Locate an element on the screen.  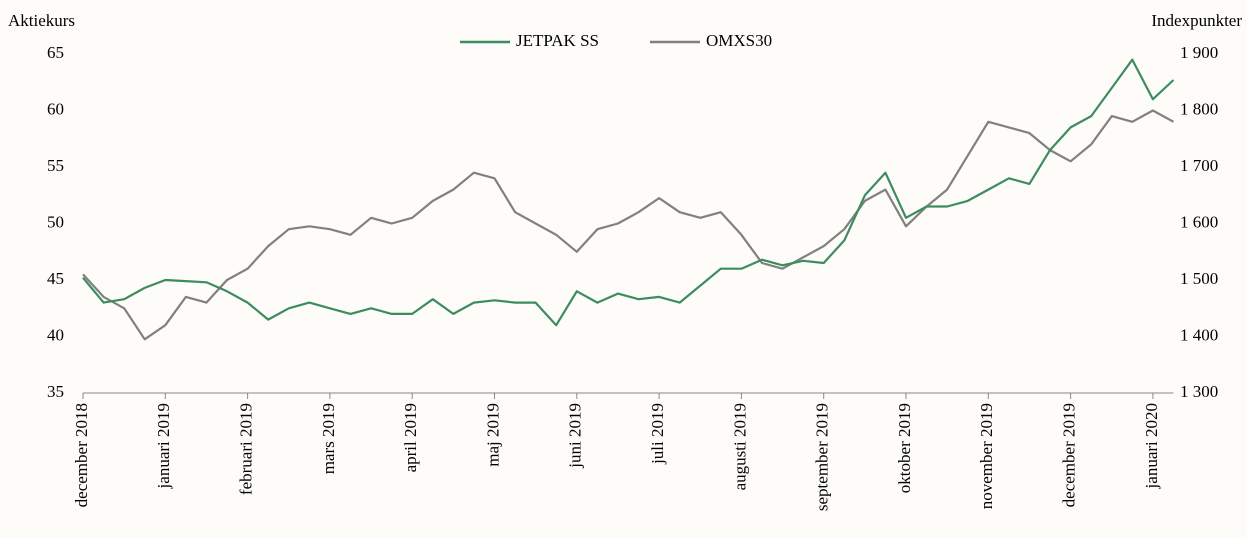
x-tick-label: oktober 2019 is located at coordinates (904, 448).